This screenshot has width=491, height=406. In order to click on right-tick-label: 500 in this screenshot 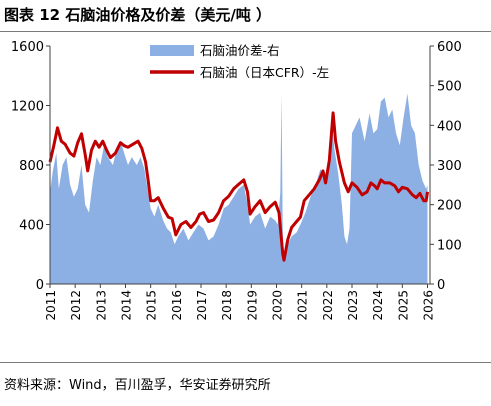, I will do `click(449, 87)`.